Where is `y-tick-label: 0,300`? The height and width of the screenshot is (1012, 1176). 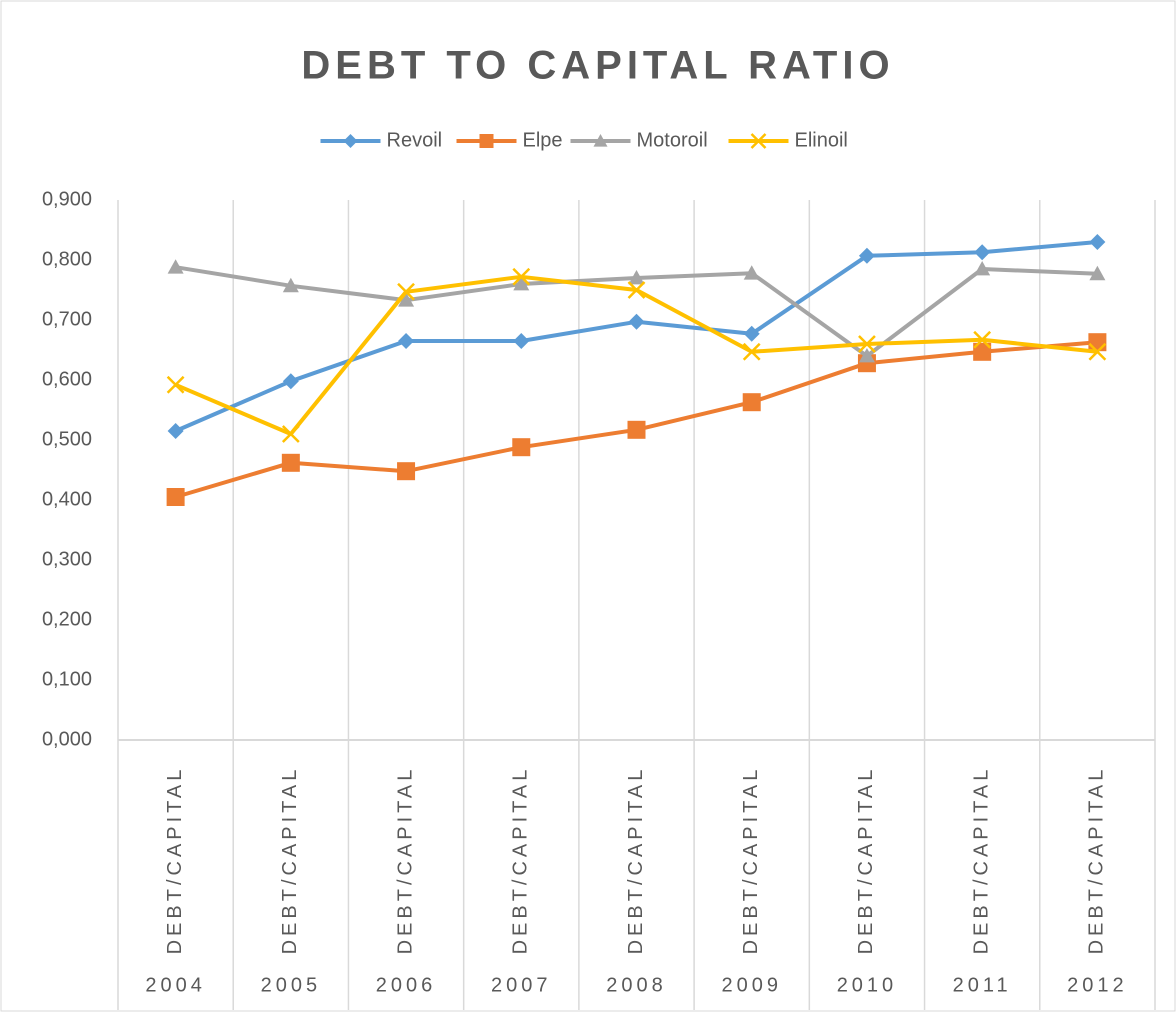 y-tick-label: 0,300 is located at coordinates (67, 559).